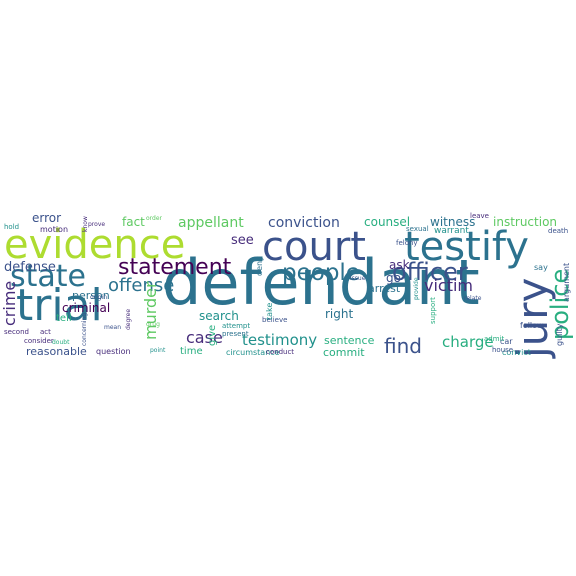 The image size is (576, 576). I want to click on word-second: second, so click(16, 332).